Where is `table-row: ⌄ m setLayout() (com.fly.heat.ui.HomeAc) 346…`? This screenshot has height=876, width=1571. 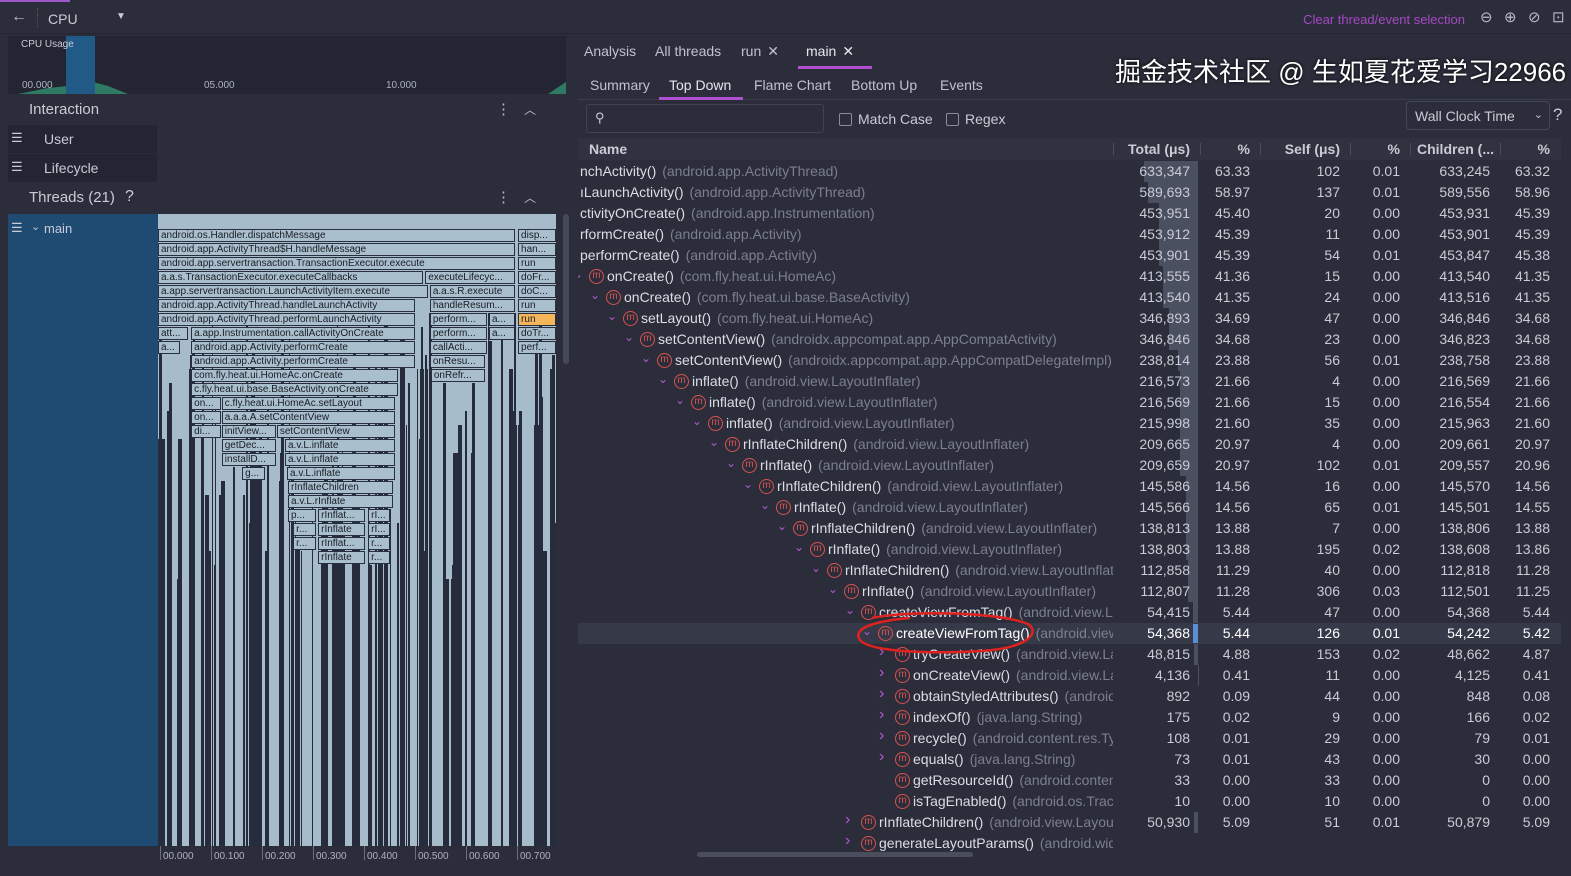 table-row: ⌄ m setLayout() (com.fly.heat.ui.HomeAc) 346… is located at coordinates (1069, 318).